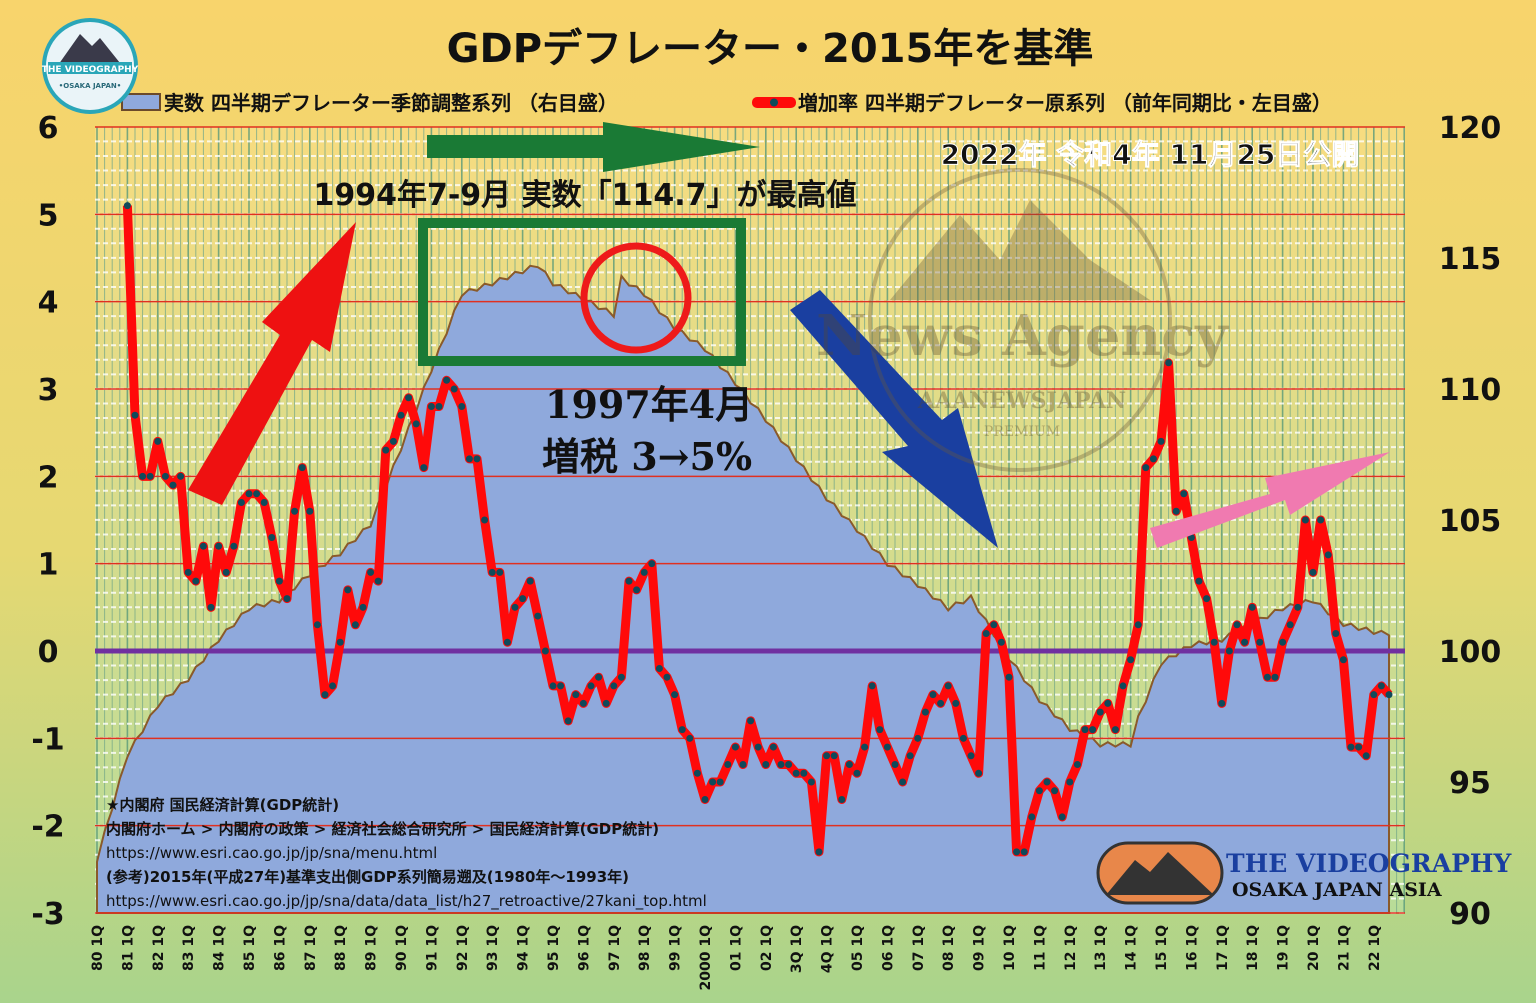  I want to click on x-axis-tick-label: 06 1Q, so click(888, 948).